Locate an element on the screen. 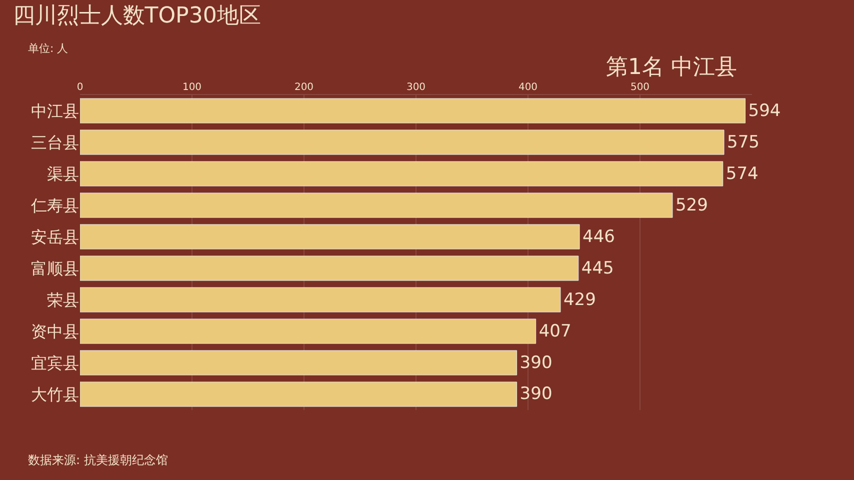 The width and height of the screenshot is (854, 480). x-tick-label: 300 is located at coordinates (416, 87).